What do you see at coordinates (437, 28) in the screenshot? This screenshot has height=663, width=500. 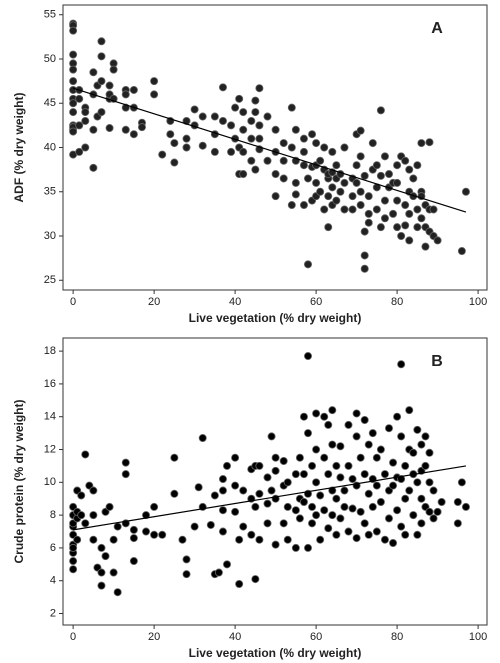 I see `panel-label: A` at bounding box center [437, 28].